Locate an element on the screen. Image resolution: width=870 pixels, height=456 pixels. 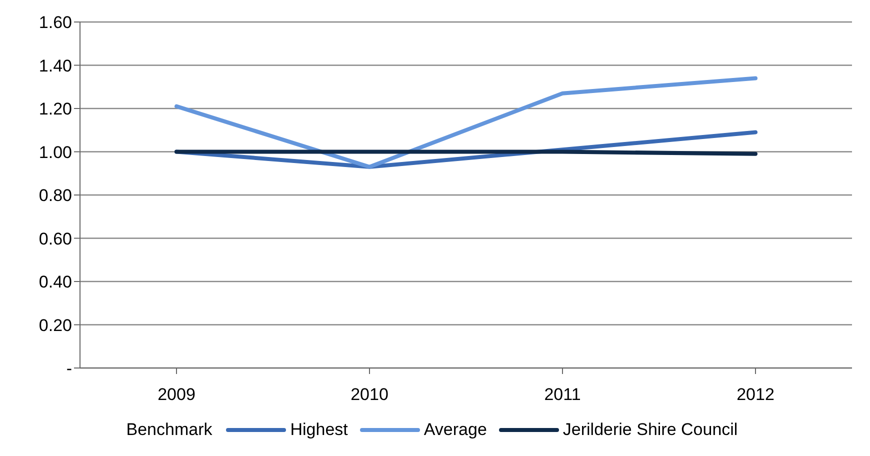
y-tick-label: - is located at coordinates (69, 368).